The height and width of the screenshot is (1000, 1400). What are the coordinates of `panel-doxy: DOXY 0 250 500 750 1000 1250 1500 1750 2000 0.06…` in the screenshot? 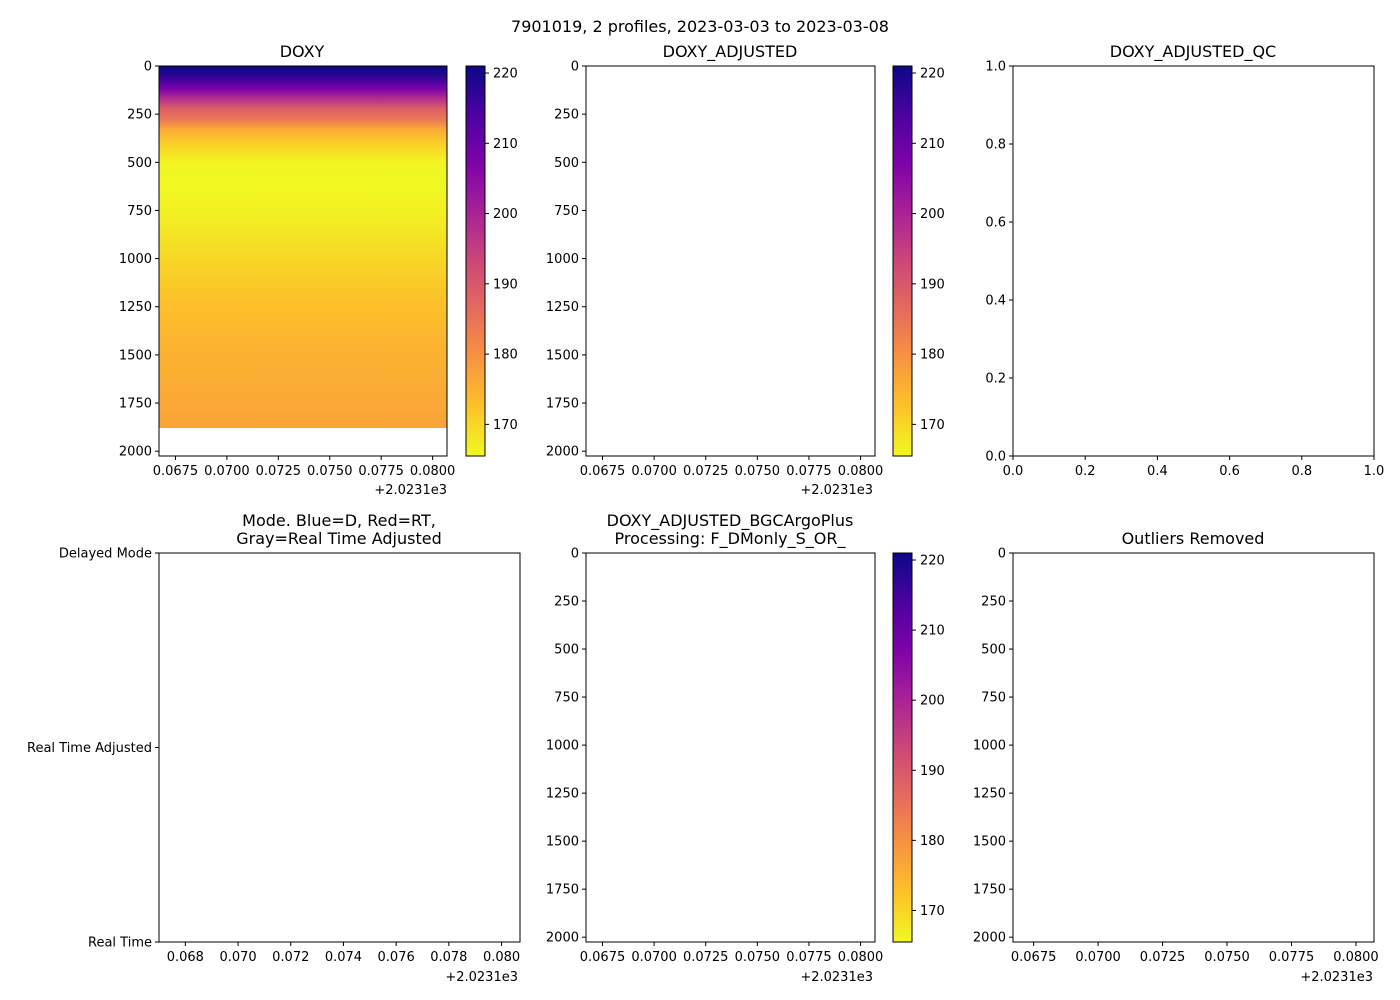 It's located at (318, 270).